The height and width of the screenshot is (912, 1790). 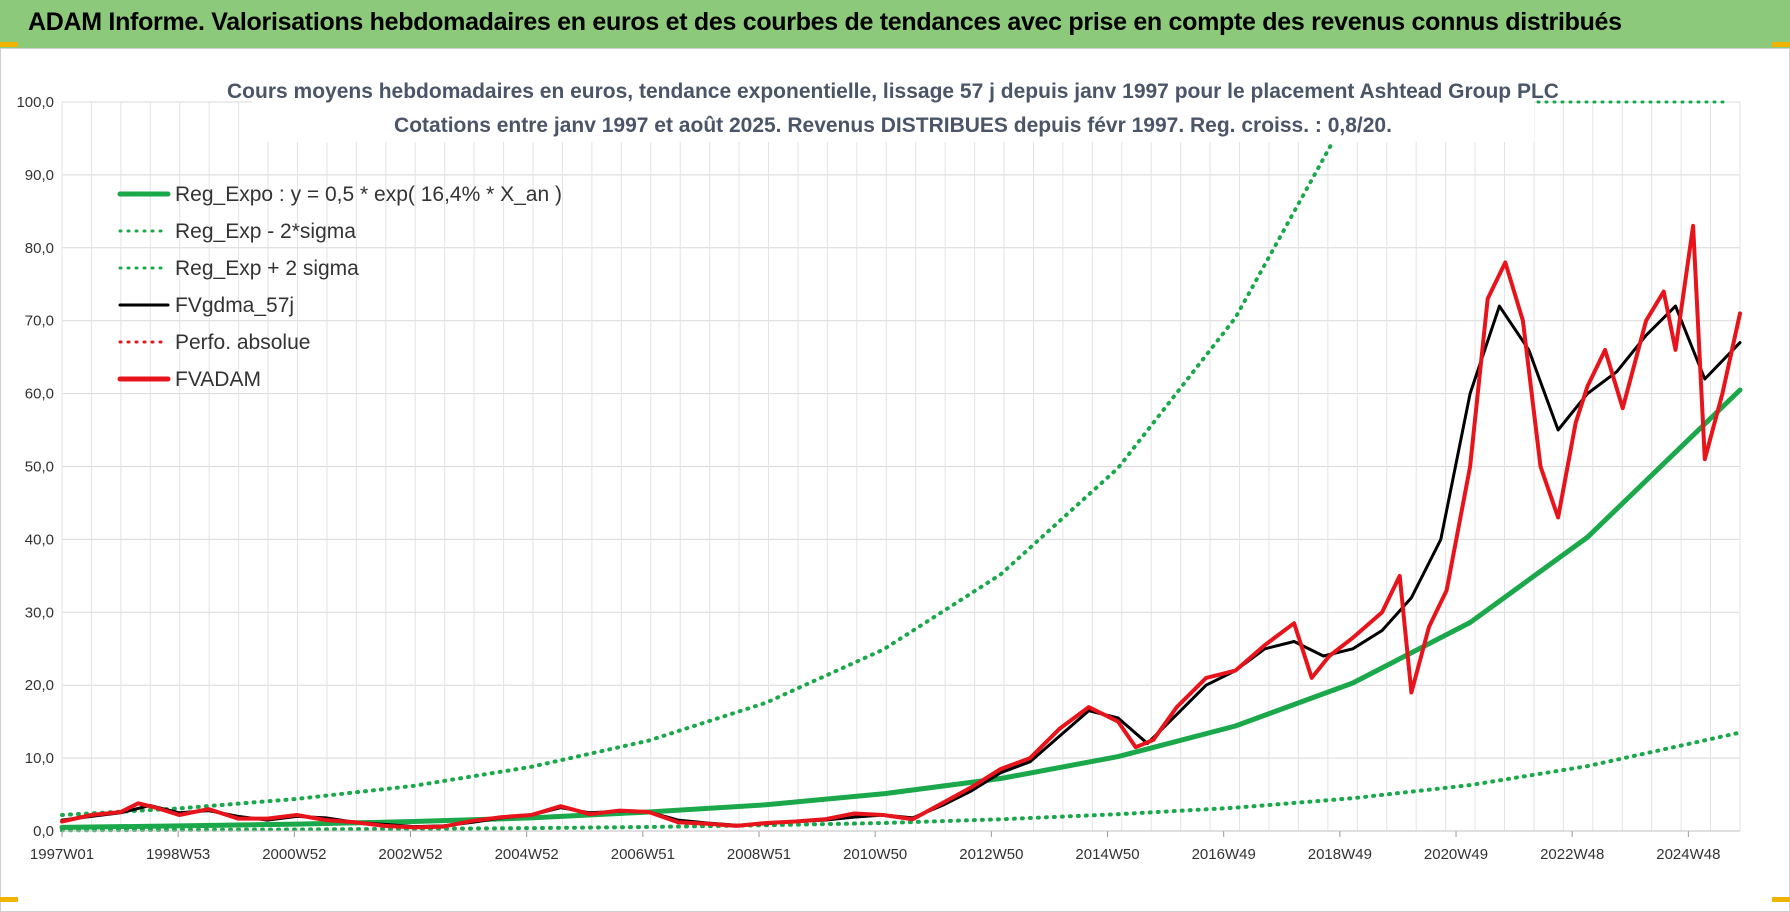 What do you see at coordinates (178, 854) in the screenshot?
I see `x-tick-label: 1998W53` at bounding box center [178, 854].